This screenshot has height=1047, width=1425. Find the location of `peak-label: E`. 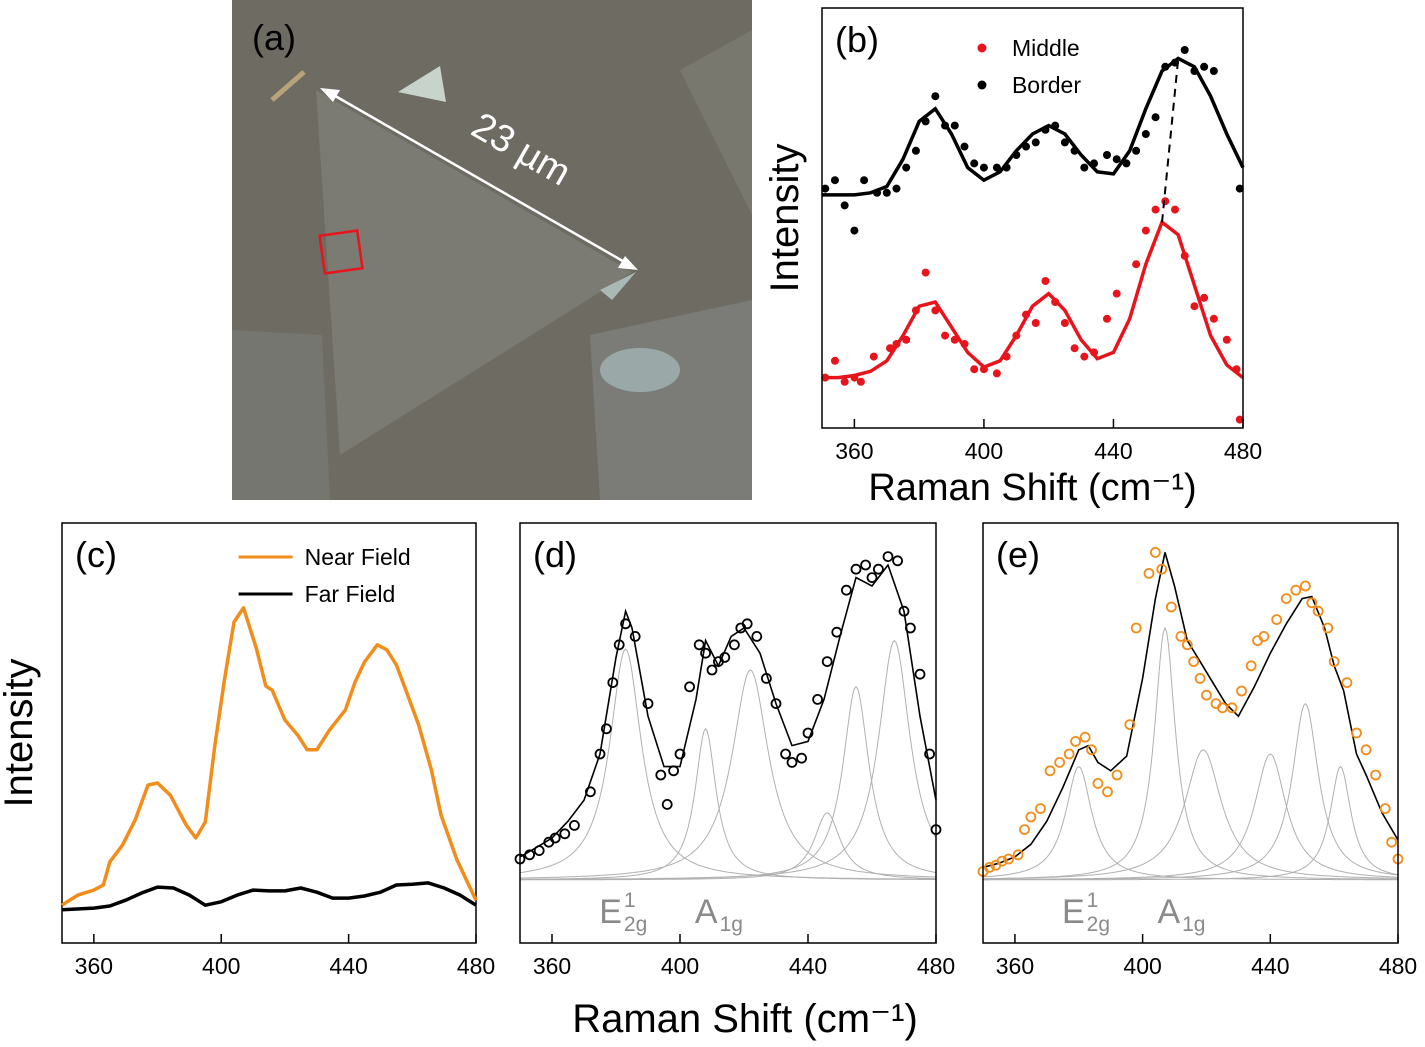

peak-label: E is located at coordinates (610, 912).